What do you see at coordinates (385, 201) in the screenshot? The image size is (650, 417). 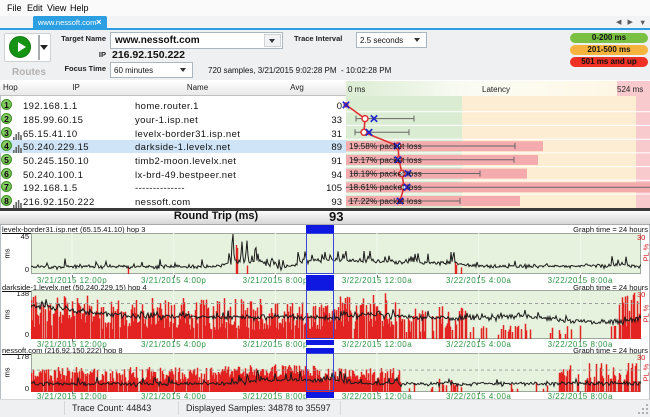 I see `svg-text: 17.22% packet loss` at bounding box center [385, 201].